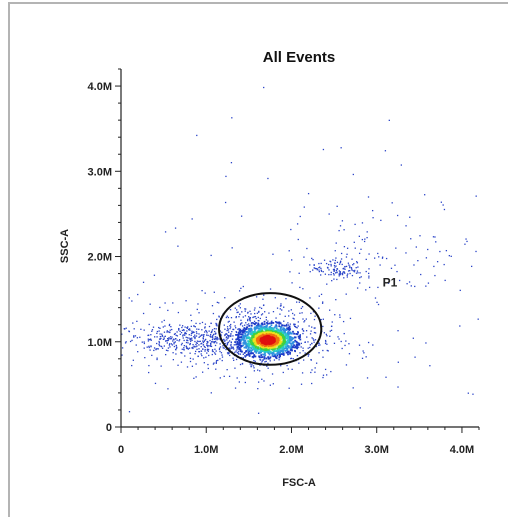  What do you see at coordinates (270, 329) in the screenshot?
I see `gate-ellipse` at bounding box center [270, 329].